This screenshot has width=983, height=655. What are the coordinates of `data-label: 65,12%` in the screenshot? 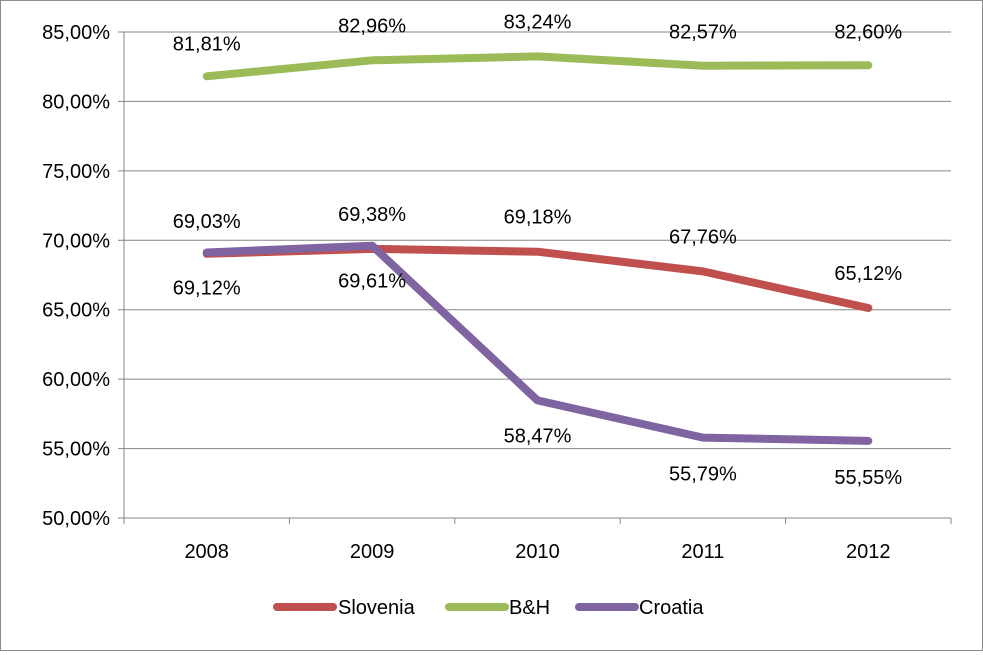 It's located at (868, 274).